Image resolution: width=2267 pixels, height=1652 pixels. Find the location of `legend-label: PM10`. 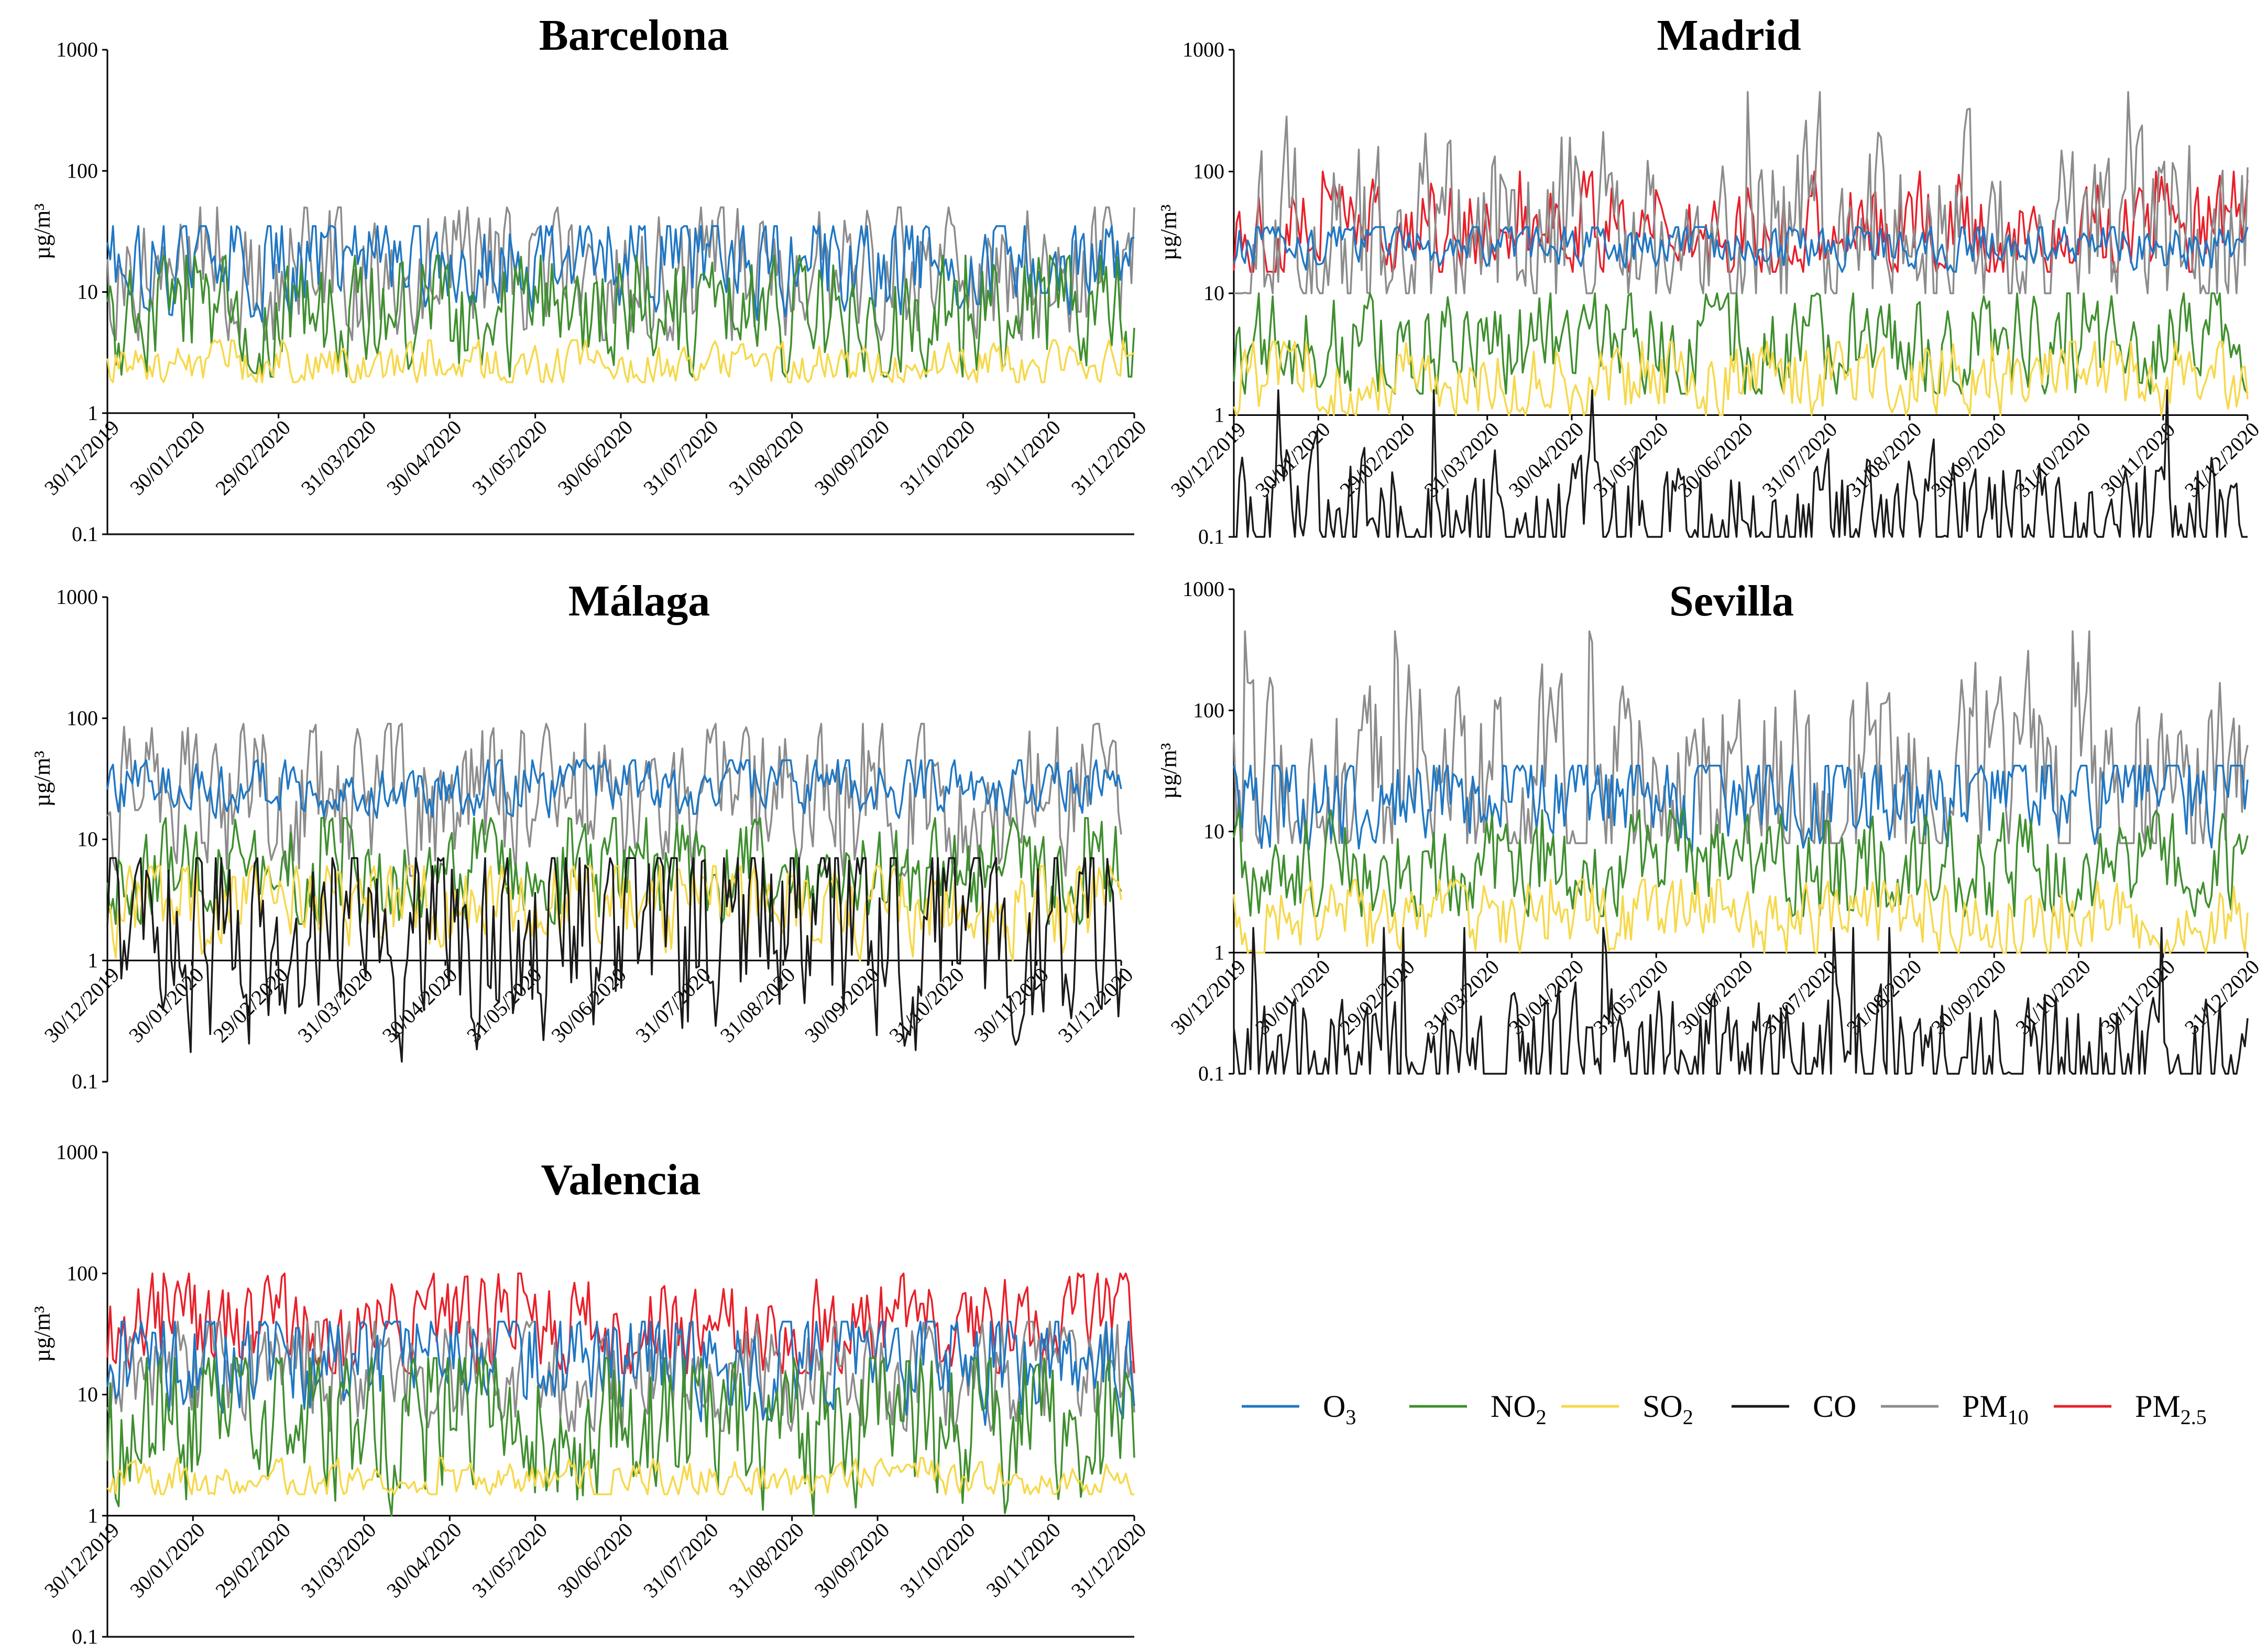

legend-label: PM10 is located at coordinates (1995, 1409).